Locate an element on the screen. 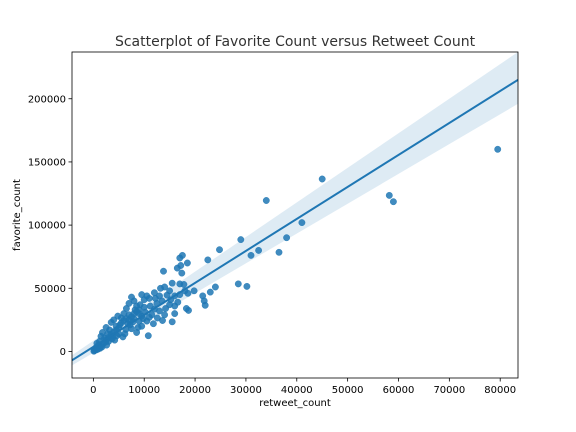 This screenshot has height=432, width=576. y-tick-label: 50000 is located at coordinates (50, 289).